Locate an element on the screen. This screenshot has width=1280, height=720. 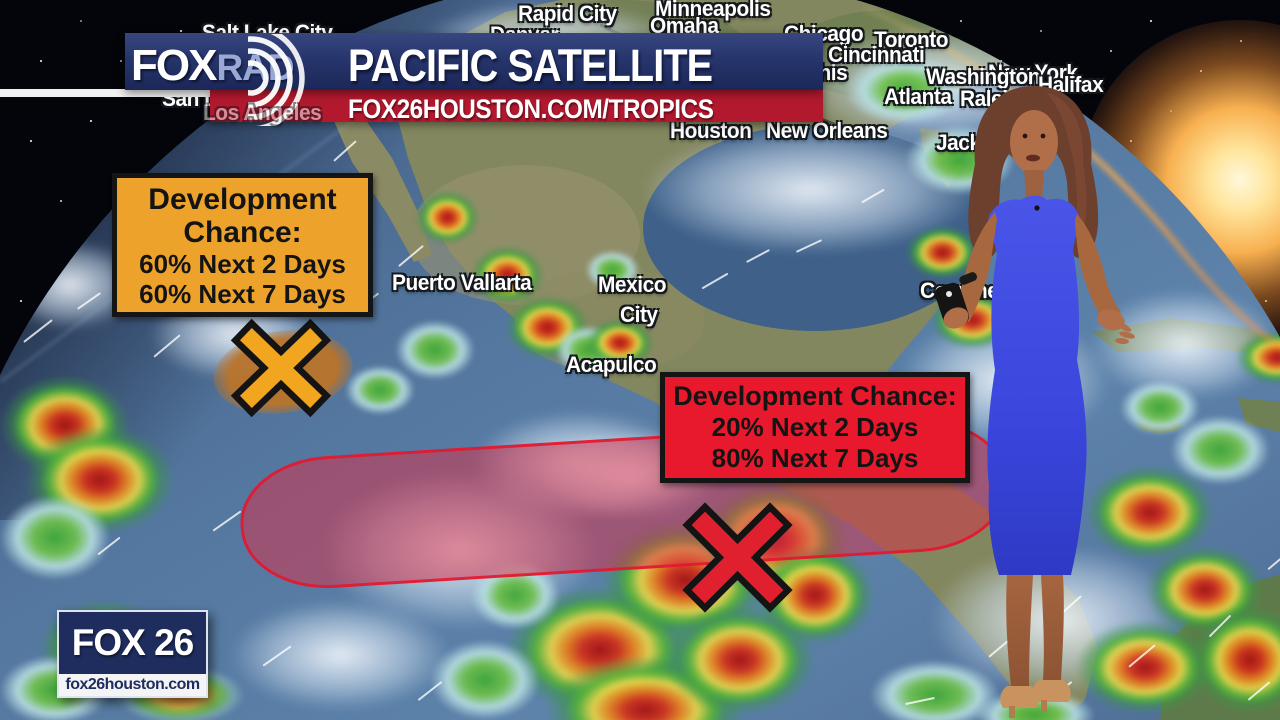
map-label-new-orleans: New Orleans is located at coordinates (827, 130).